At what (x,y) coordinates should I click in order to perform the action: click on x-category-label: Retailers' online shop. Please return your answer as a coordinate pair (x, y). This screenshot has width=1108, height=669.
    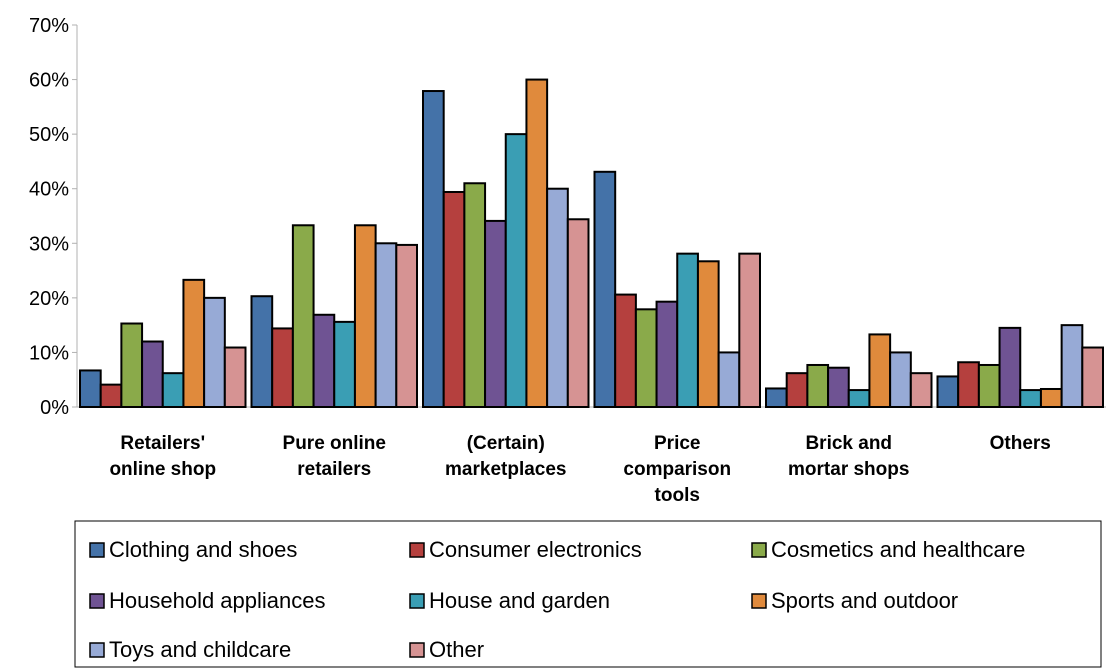
    Looking at the image, I should click on (162, 456).